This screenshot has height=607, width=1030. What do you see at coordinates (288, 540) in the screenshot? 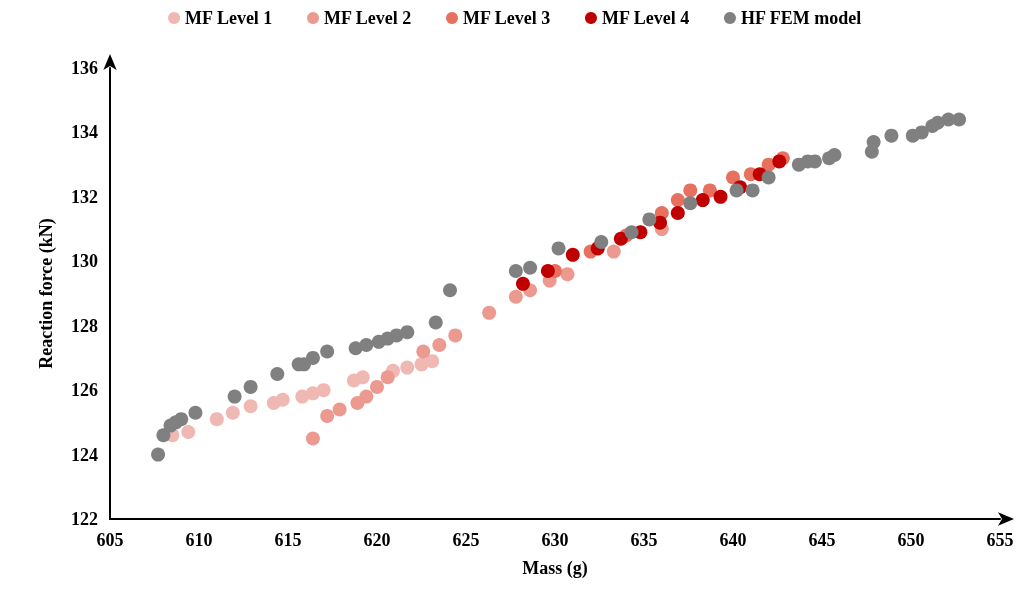
I see `x-tick-label: 615` at bounding box center [288, 540].